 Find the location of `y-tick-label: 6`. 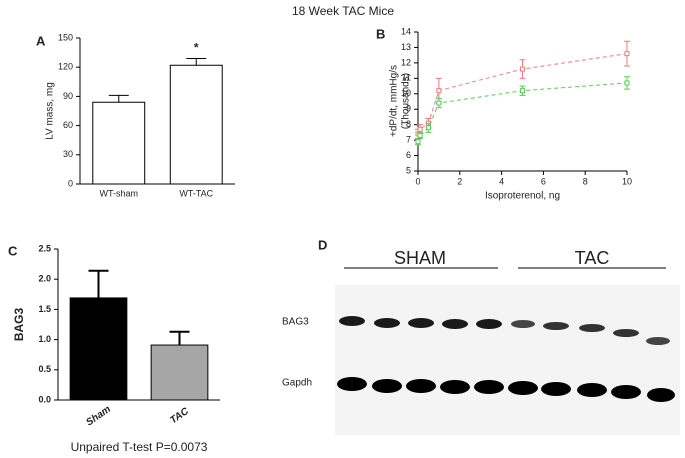

y-tick-label: 6 is located at coordinates (408, 155).